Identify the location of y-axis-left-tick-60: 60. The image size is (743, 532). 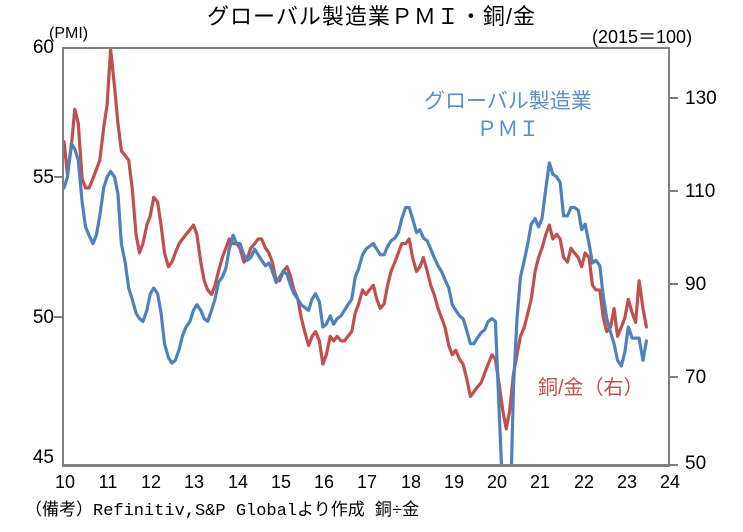
(43, 47).